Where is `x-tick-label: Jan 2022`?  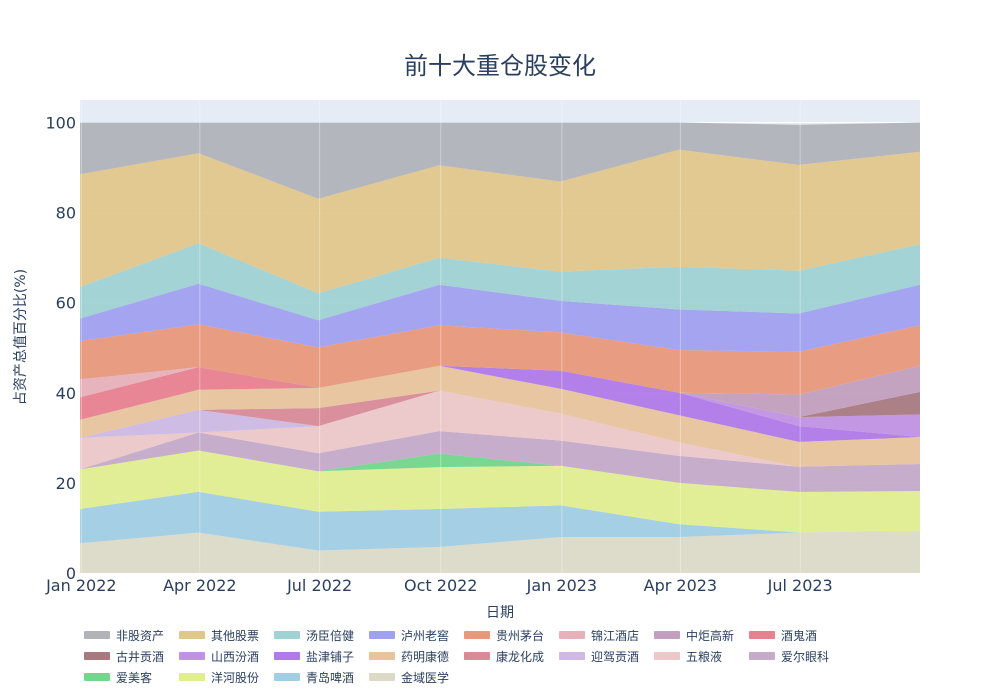 x-tick-label: Jan 2022 is located at coordinates (80, 585).